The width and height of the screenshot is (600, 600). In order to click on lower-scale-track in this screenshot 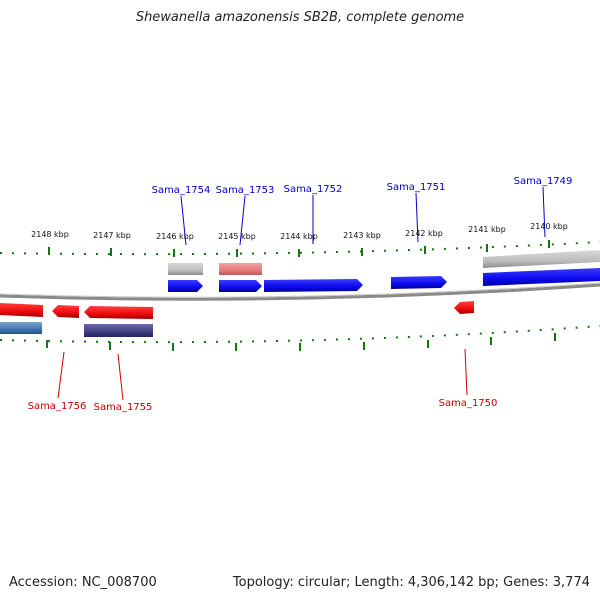, I will do `click(300, 334)`.